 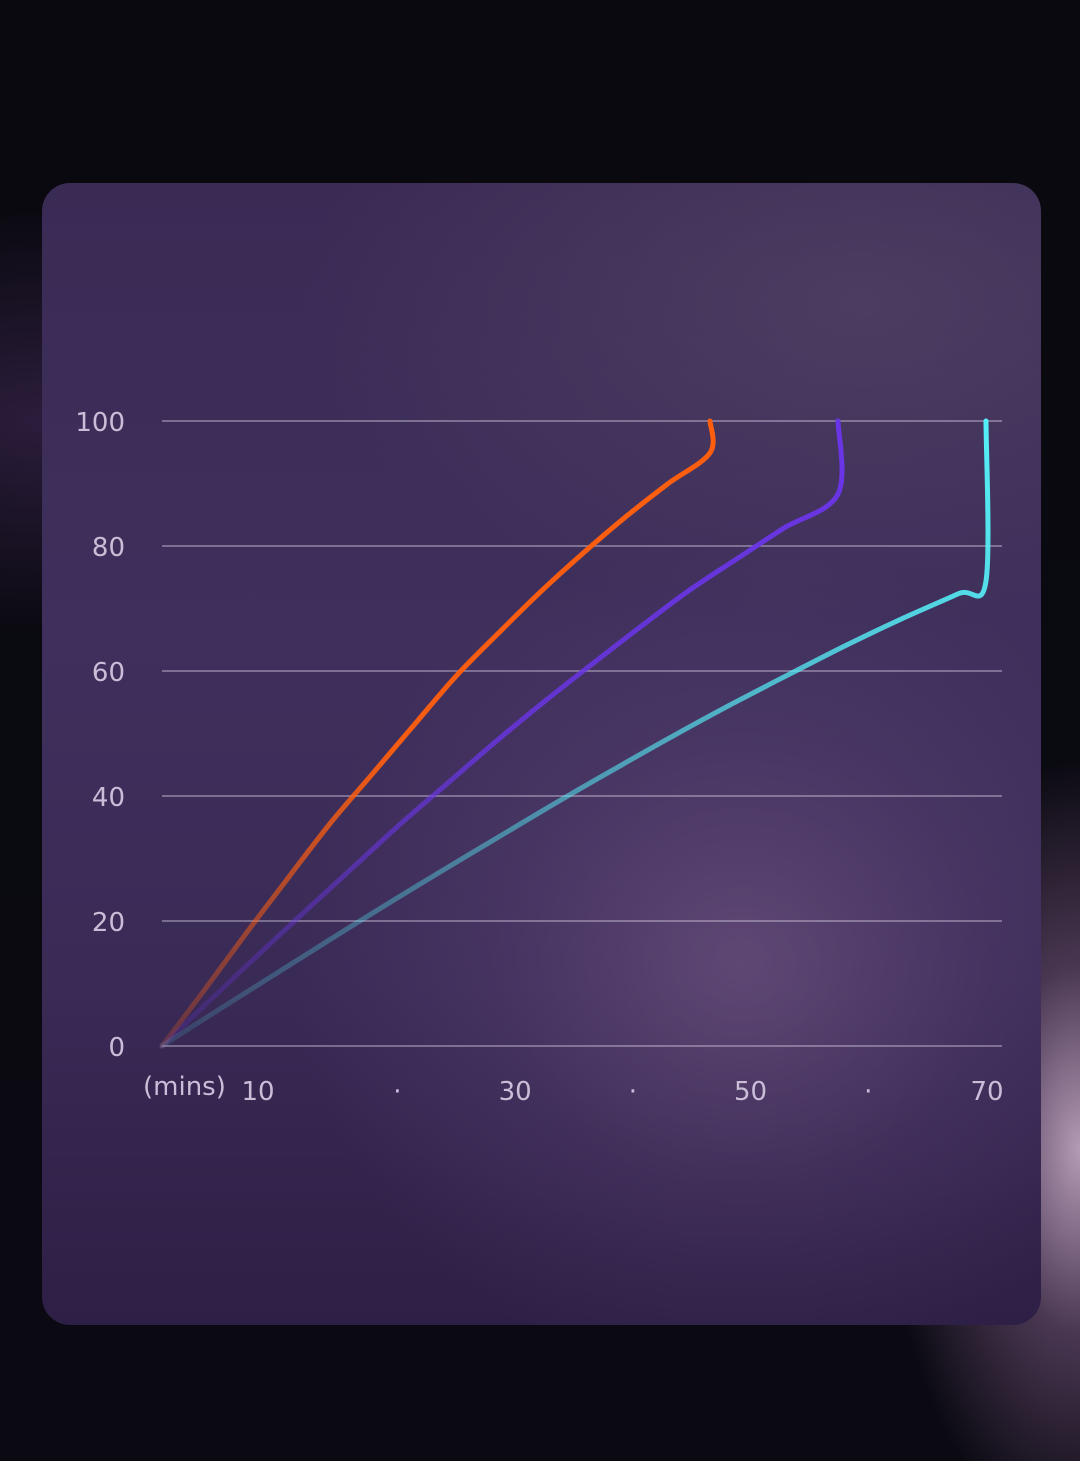 What do you see at coordinates (257, 1092) in the screenshot?
I see `x-tick-label: 10` at bounding box center [257, 1092].